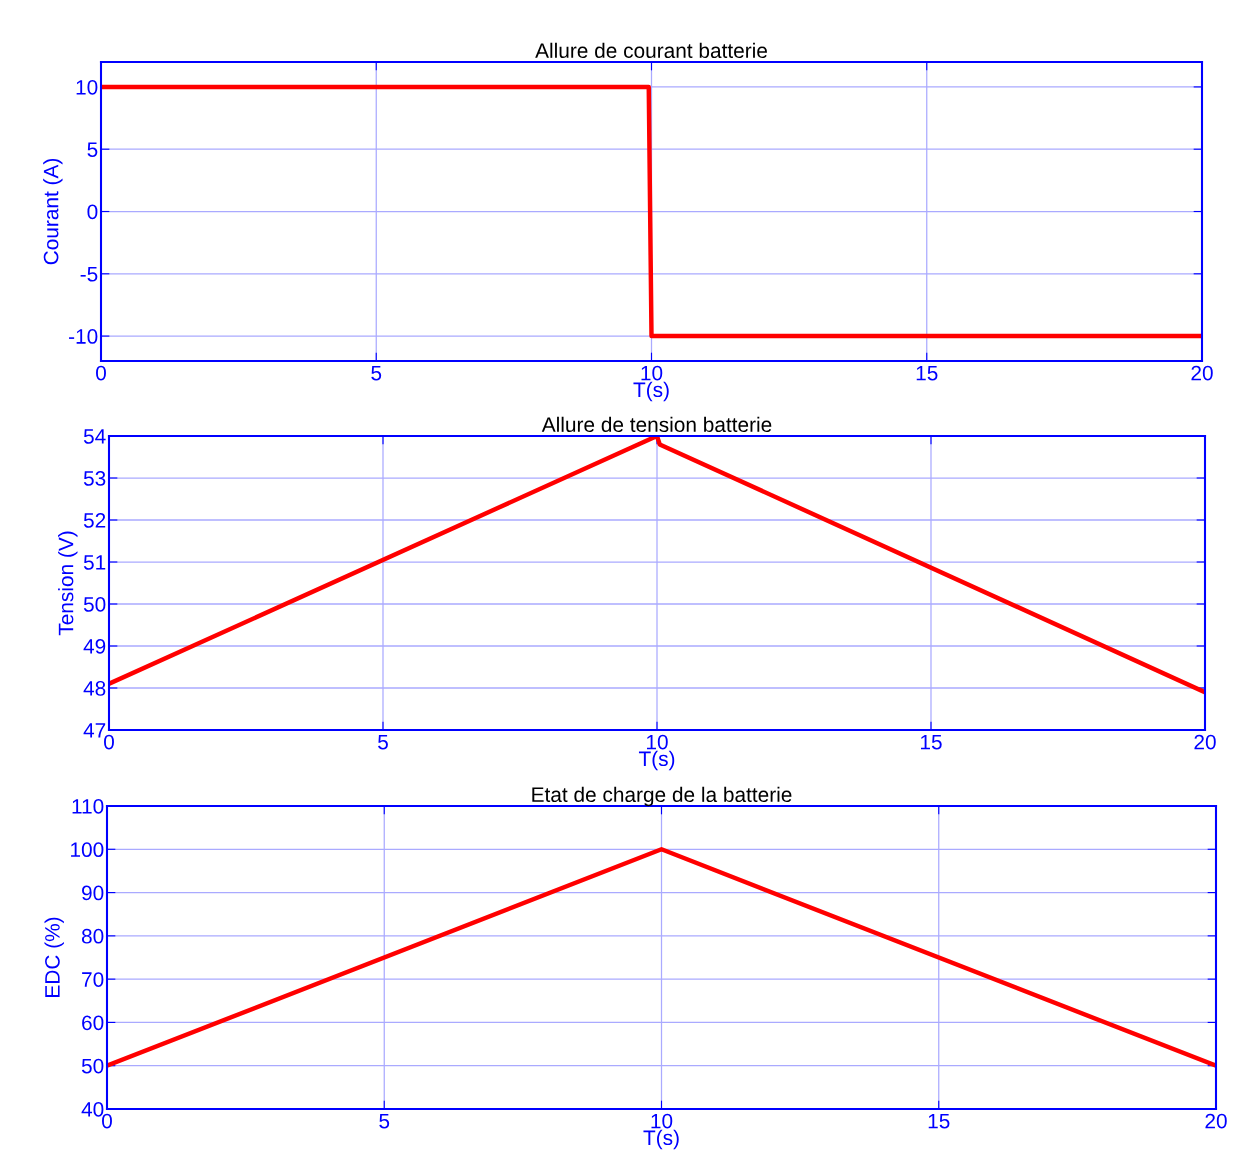 The width and height of the screenshot is (1258, 1151). Describe the element at coordinates (92, 936) in the screenshot. I see `y-tick-label: 80` at that location.